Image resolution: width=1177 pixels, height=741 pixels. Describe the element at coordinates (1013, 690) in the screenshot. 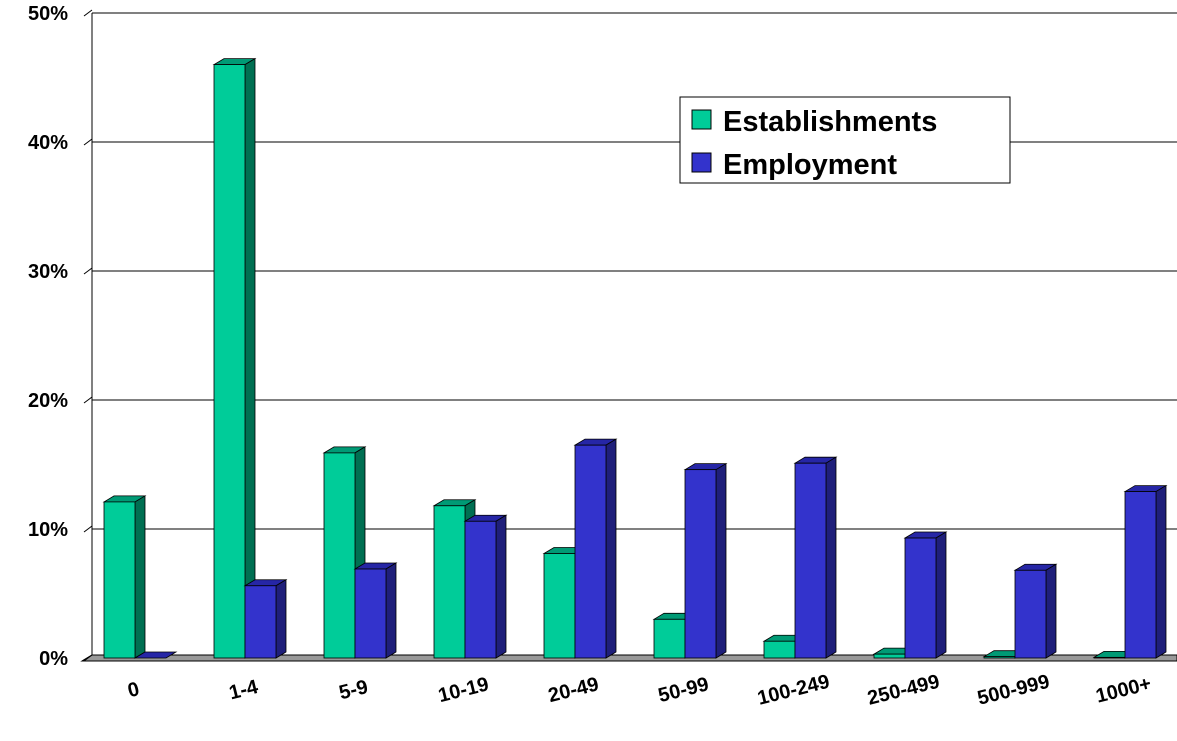

I see `x-tick-label: 500-999` at that location.